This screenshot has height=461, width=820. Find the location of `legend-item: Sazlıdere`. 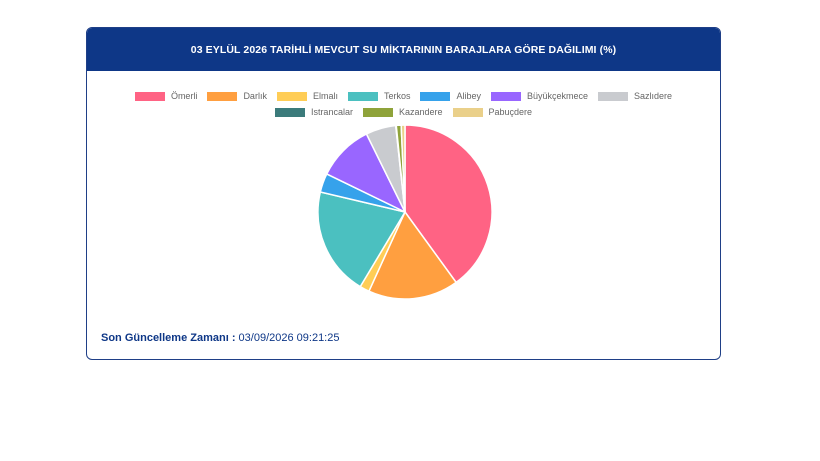

legend-item: Sazlıdere is located at coordinates (635, 96).